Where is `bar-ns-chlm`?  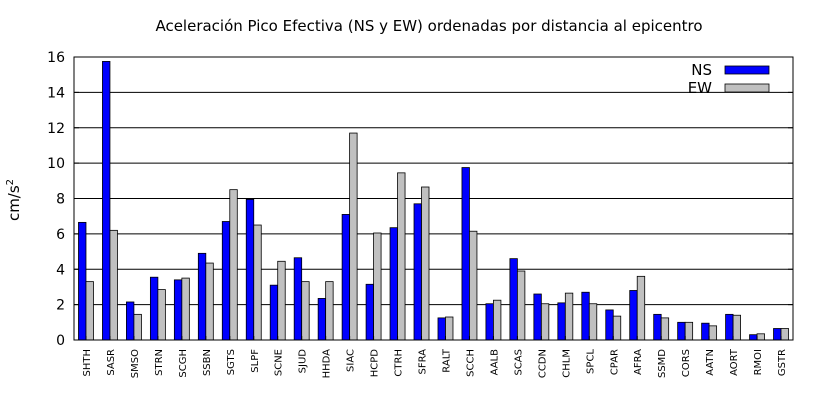 bar-ns-chlm is located at coordinates (561, 321).